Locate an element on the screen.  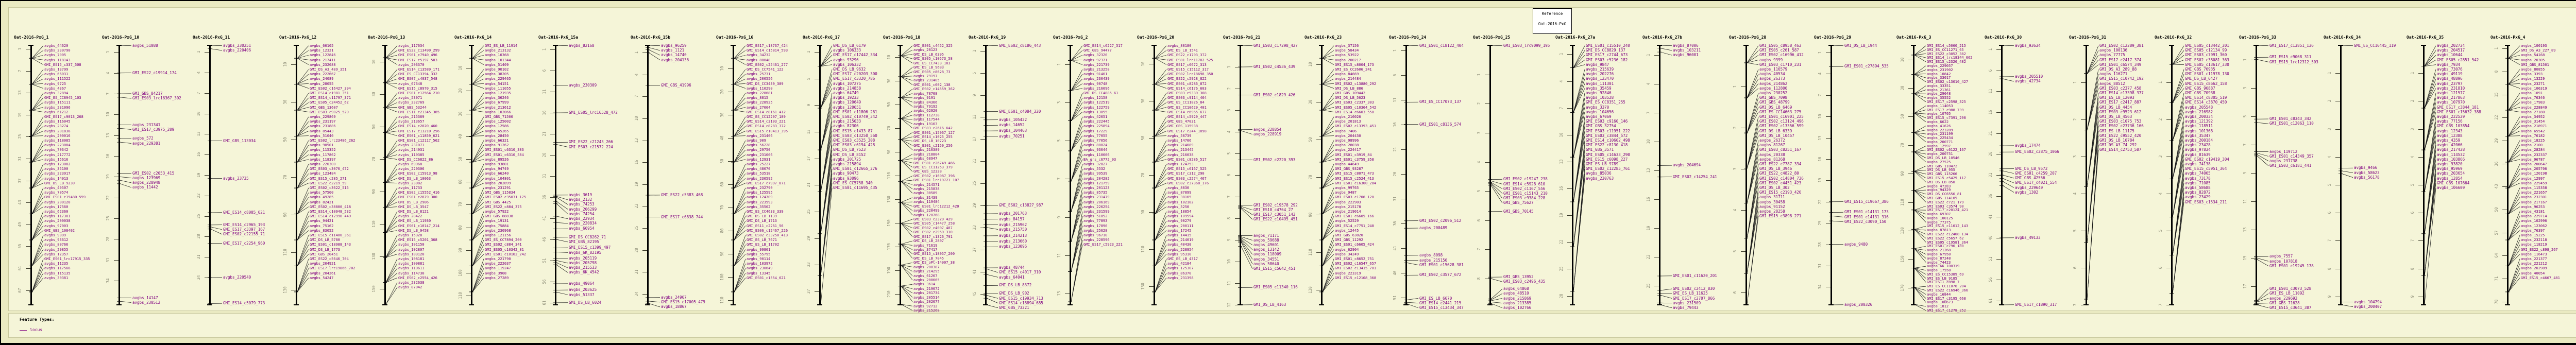
marker-label: GMI_ES03_c9339_368 is located at coordinates (1187, 93).